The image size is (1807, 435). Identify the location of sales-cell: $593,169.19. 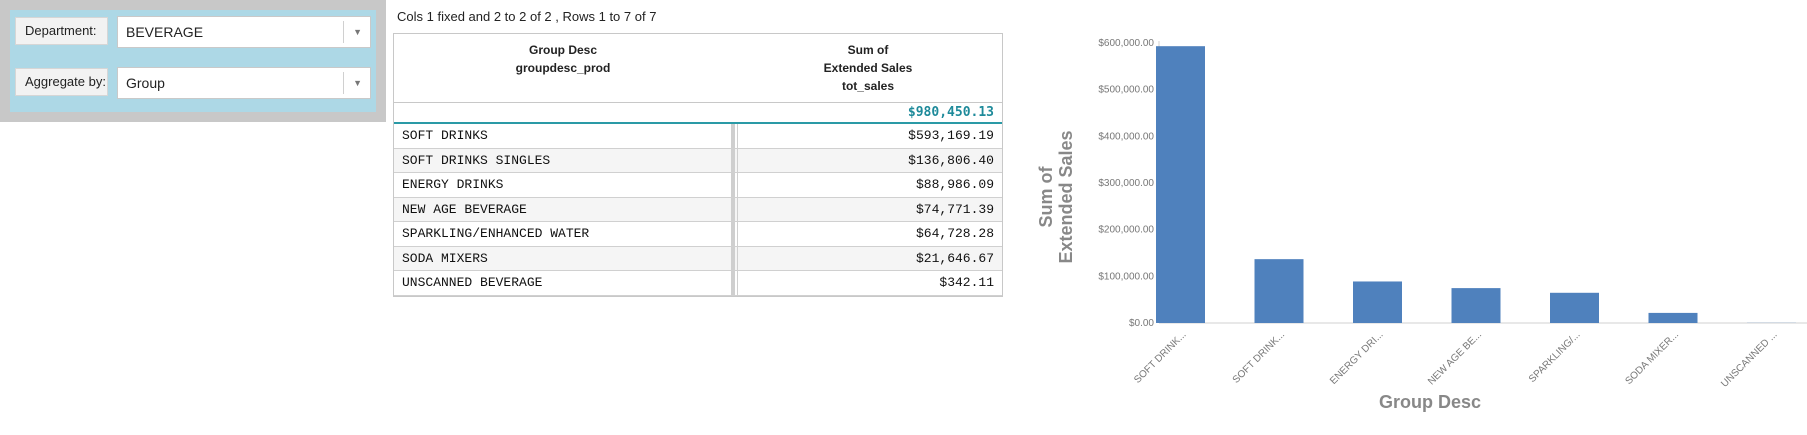
(869, 136).